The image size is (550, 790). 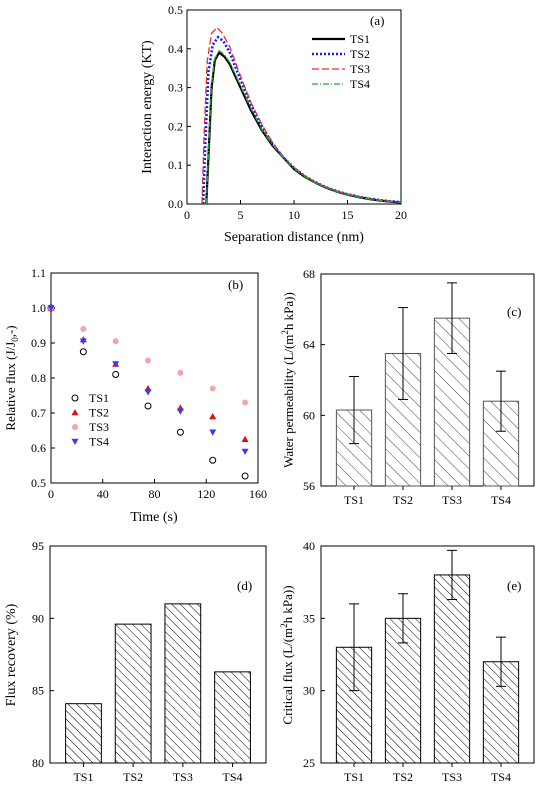 I want to click on x-tick-label-a: 15, so click(x=348, y=215).